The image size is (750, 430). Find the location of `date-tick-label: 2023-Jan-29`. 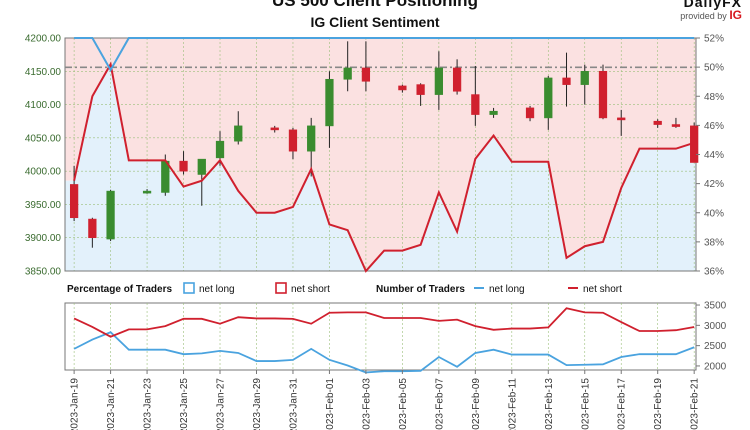

date-tick-label: 2023-Jan-29 is located at coordinates (257, 404).